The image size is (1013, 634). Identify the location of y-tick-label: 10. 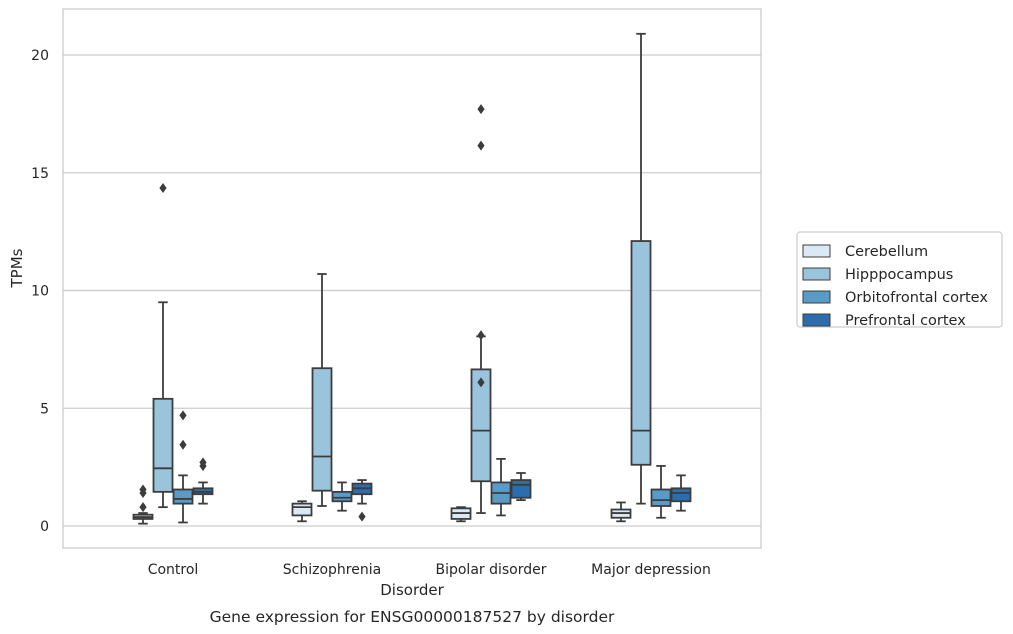
(40, 292).